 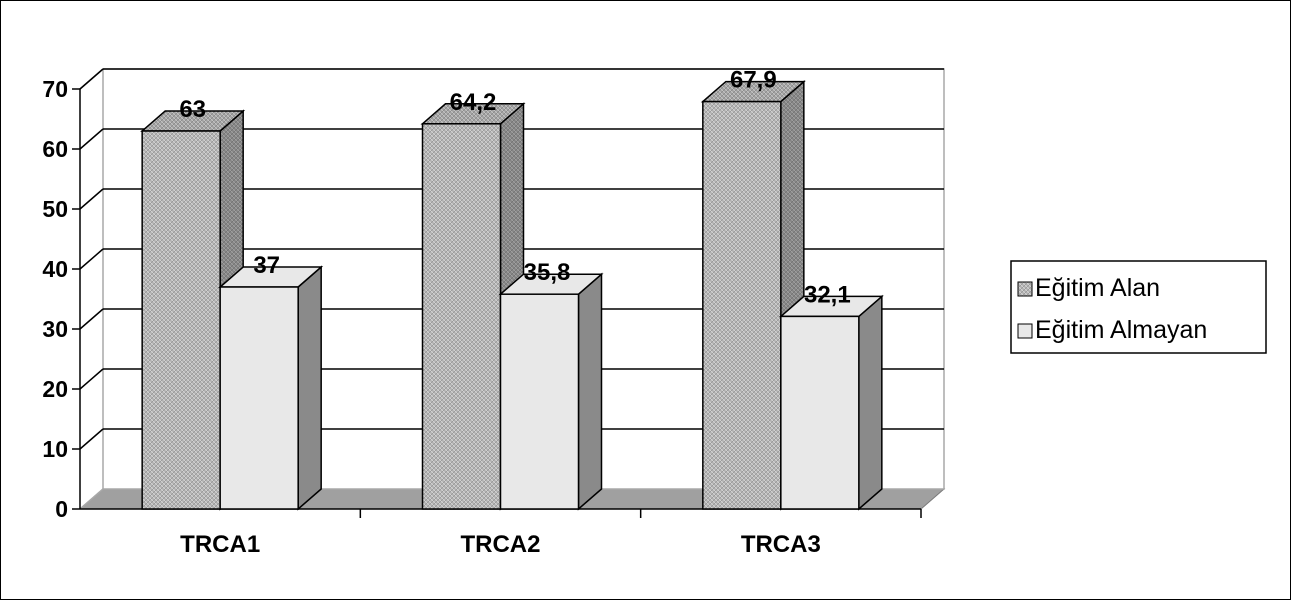 I want to click on data-label: 64,2, so click(x=473, y=102).